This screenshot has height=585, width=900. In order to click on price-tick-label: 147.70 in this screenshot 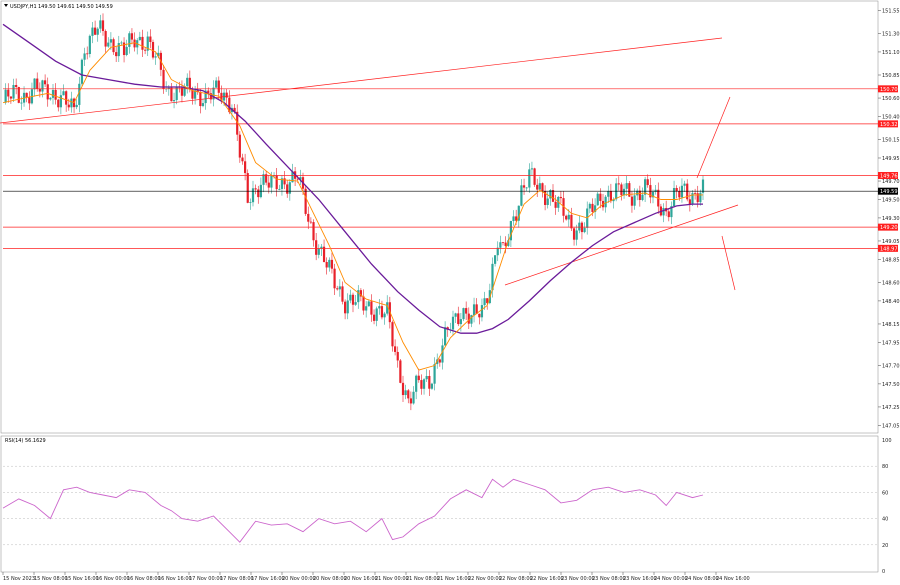, I will do `click(891, 366)`.